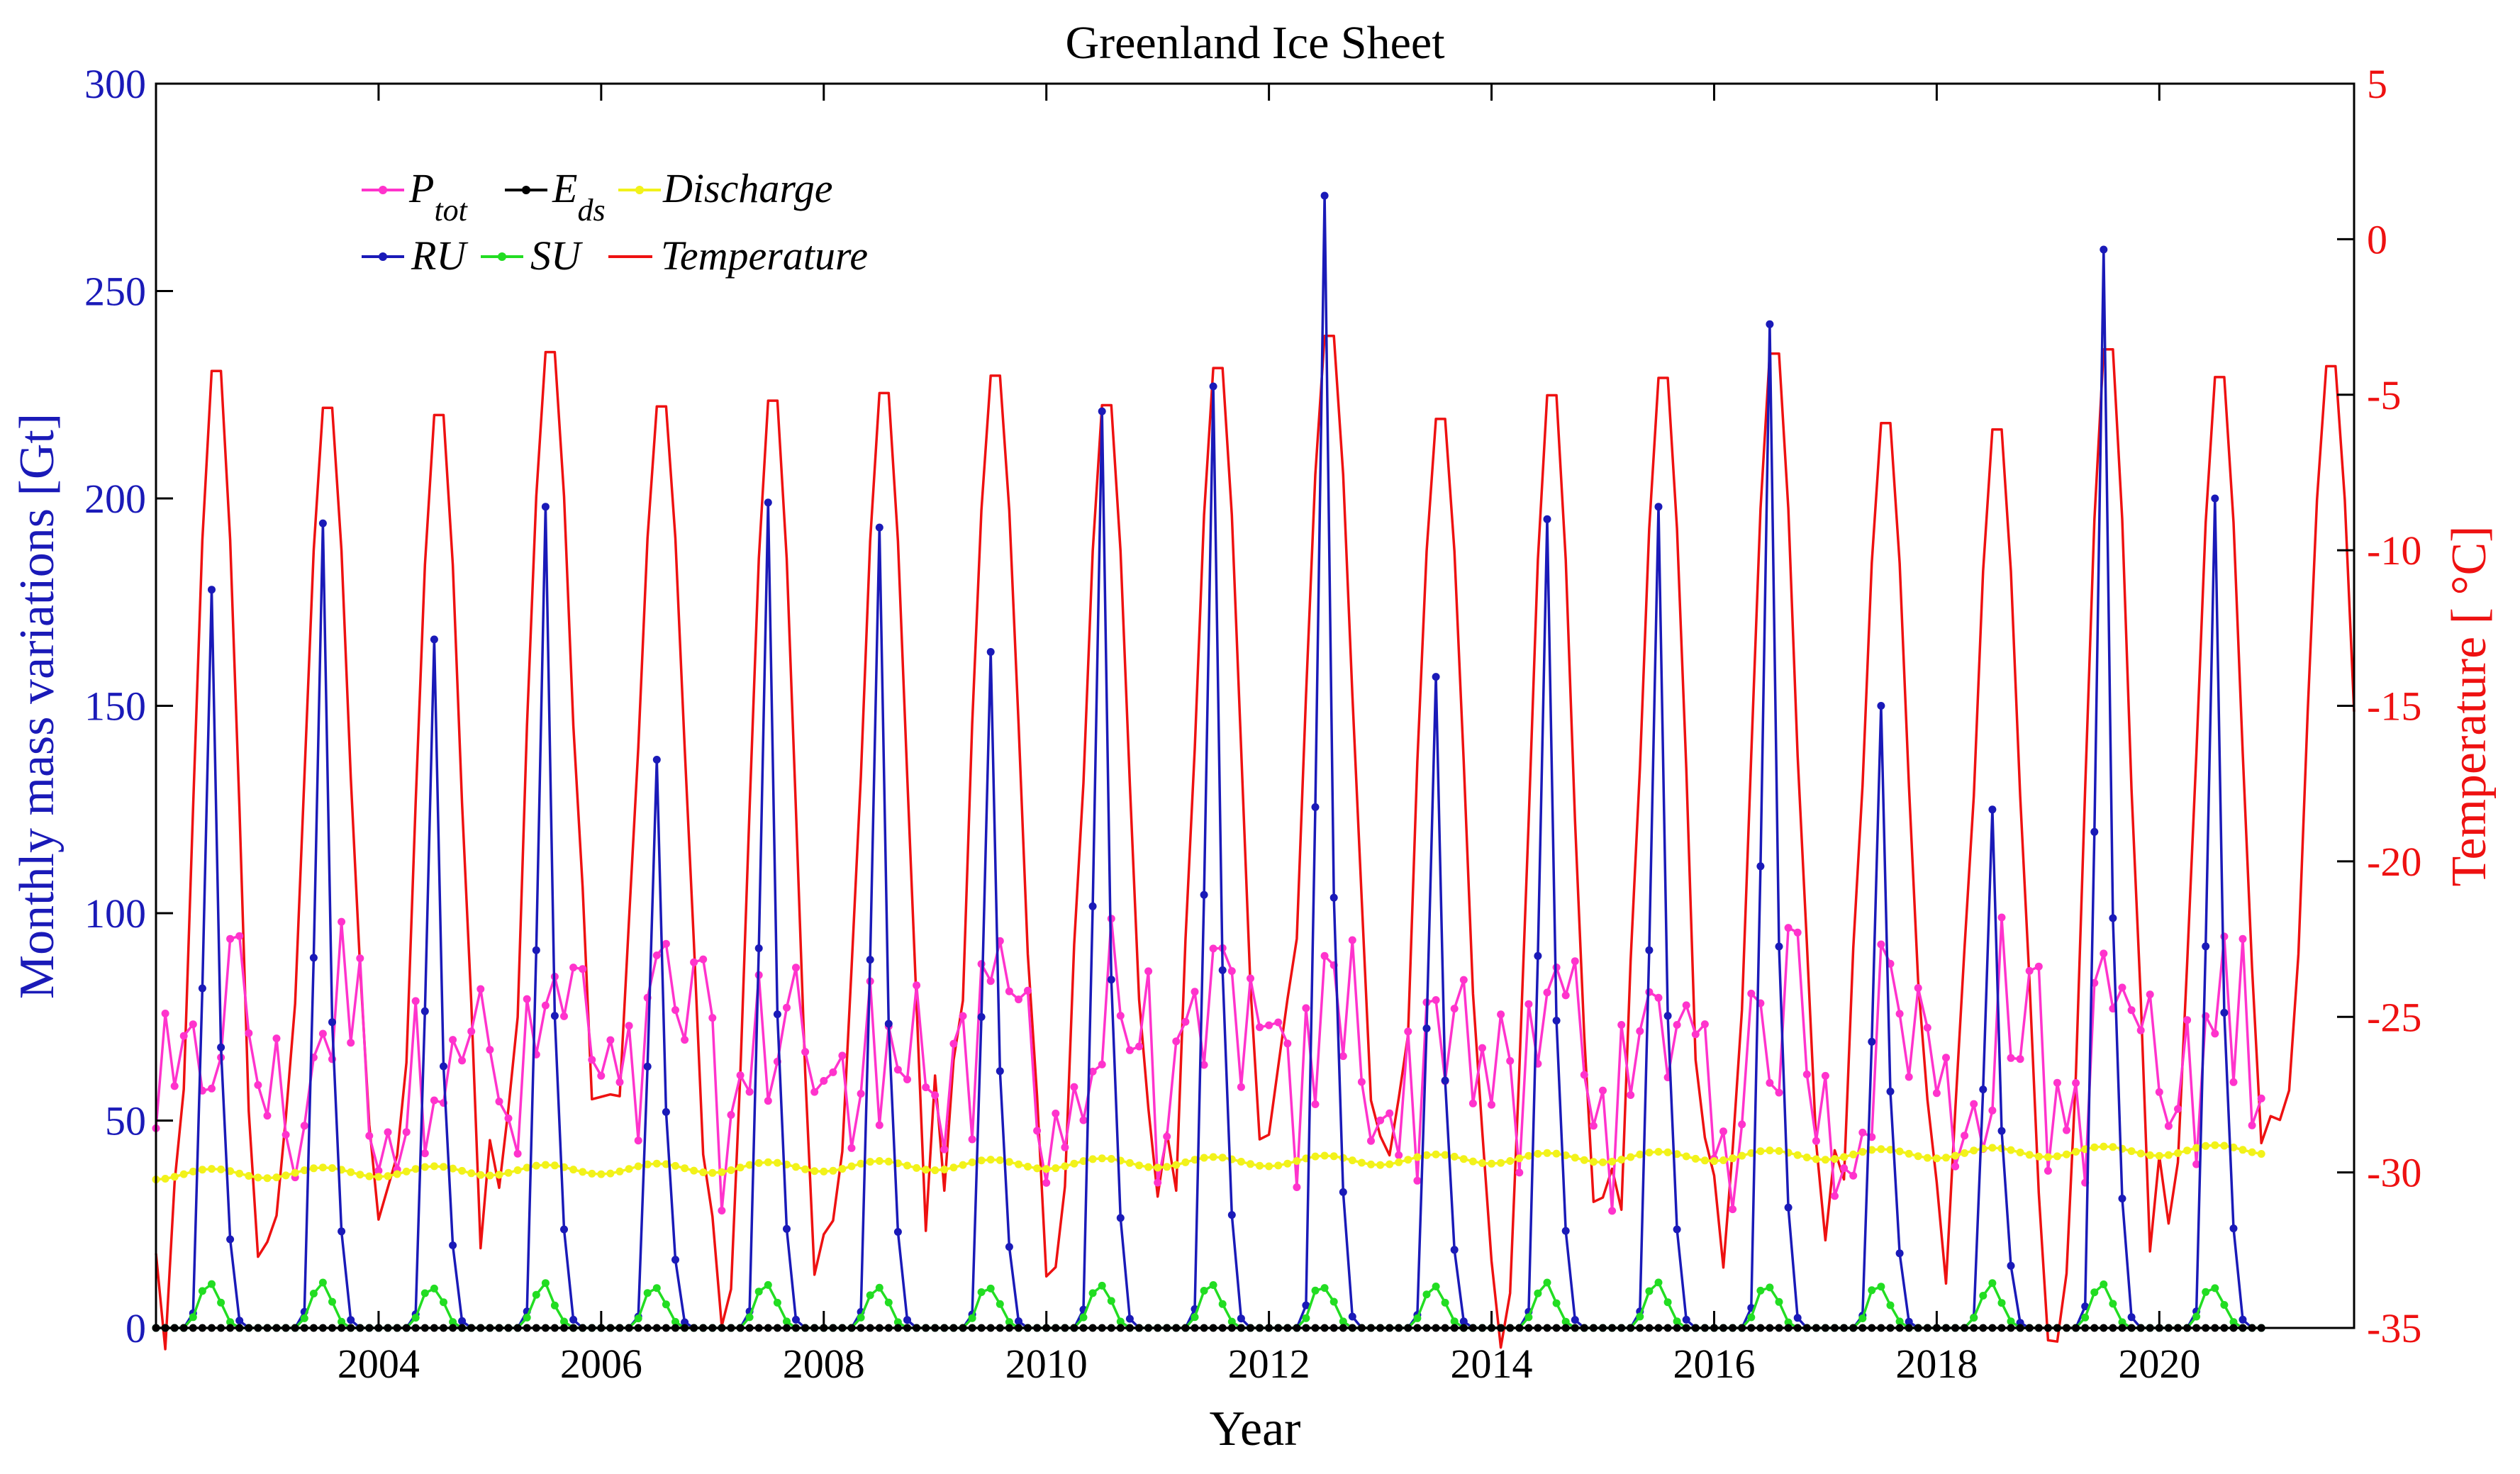  Describe the element at coordinates (824, 1364) in the screenshot. I see `x-tick-label: 2008` at that location.